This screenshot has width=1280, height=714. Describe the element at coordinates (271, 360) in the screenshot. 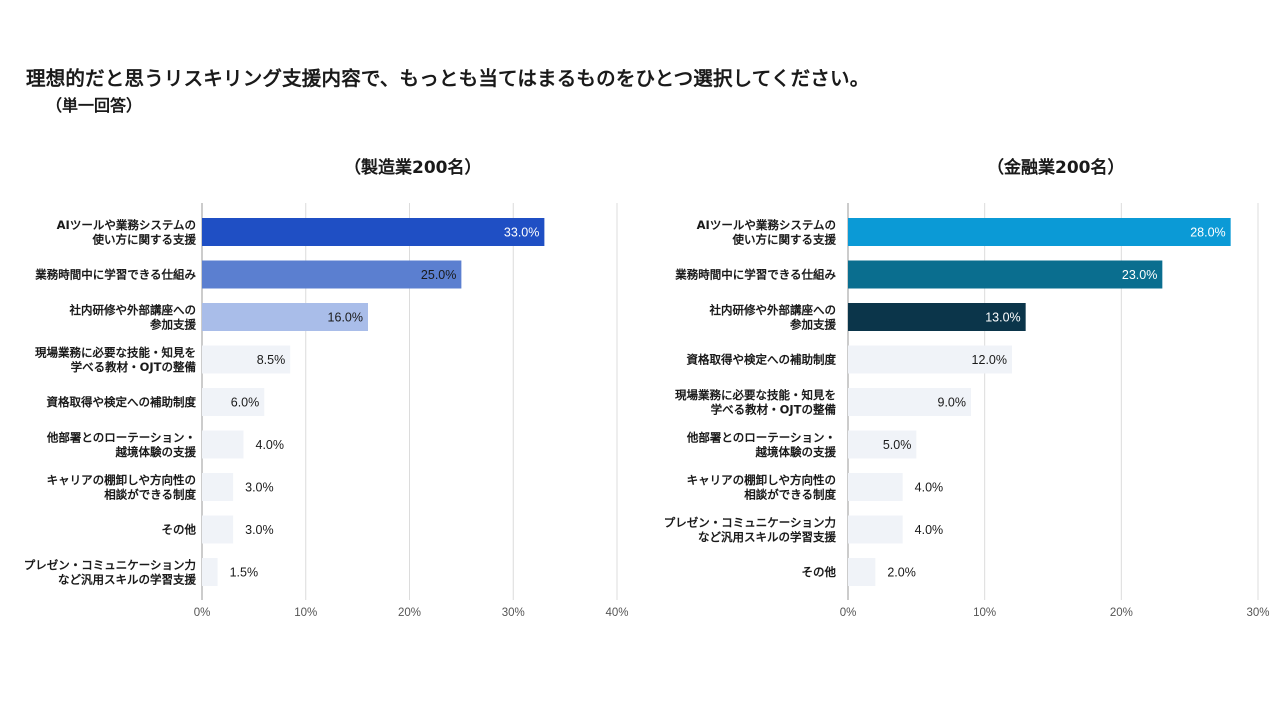

I see `data-label: 8.5%` at that location.